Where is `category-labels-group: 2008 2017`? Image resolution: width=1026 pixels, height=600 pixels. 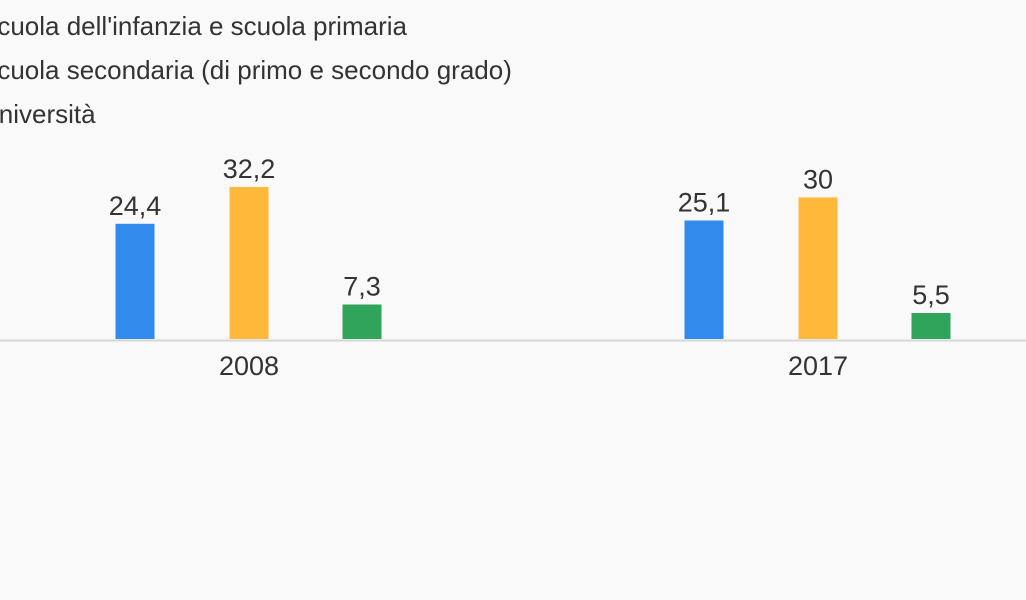 category-labels-group: 2008 2017 is located at coordinates (533, 366).